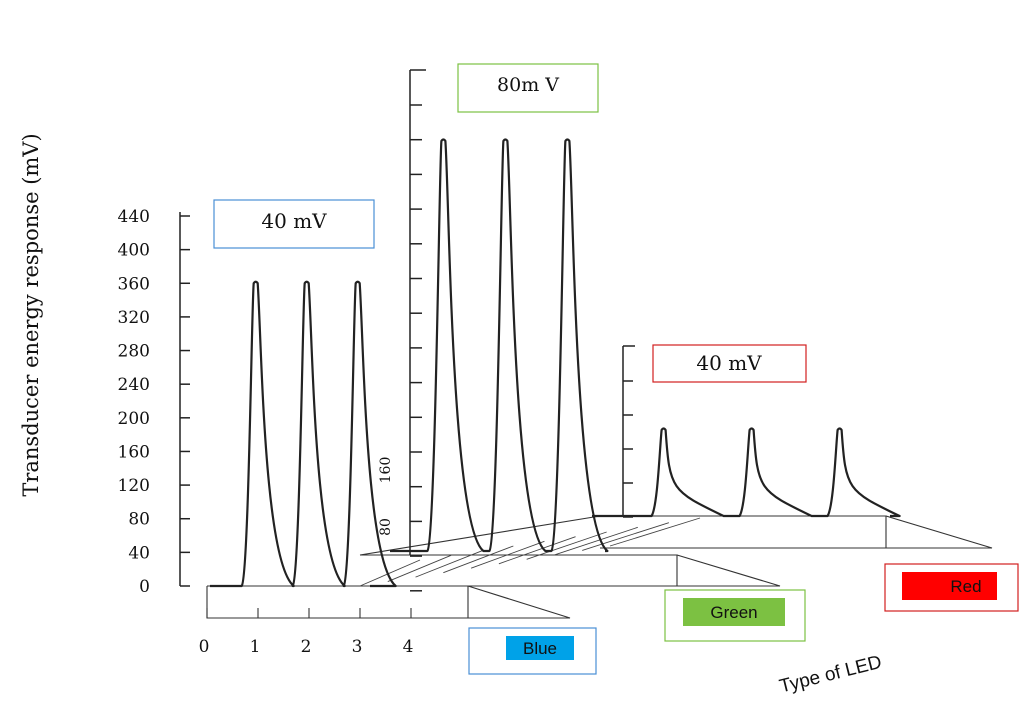 Image resolution: width=1030 pixels, height=704 pixels. I want to click on scale-box-blue: 40 mV, so click(294, 224).